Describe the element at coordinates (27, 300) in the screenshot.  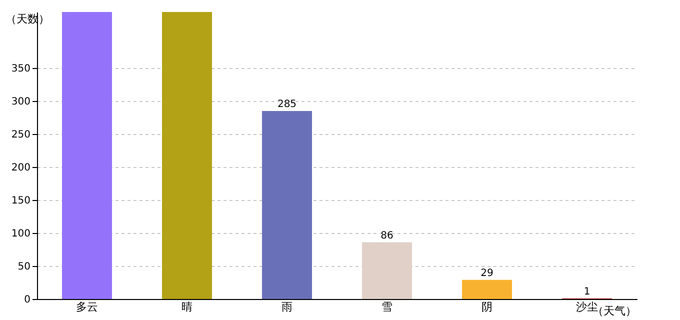
I see `y-tick-label: 0` at that location.